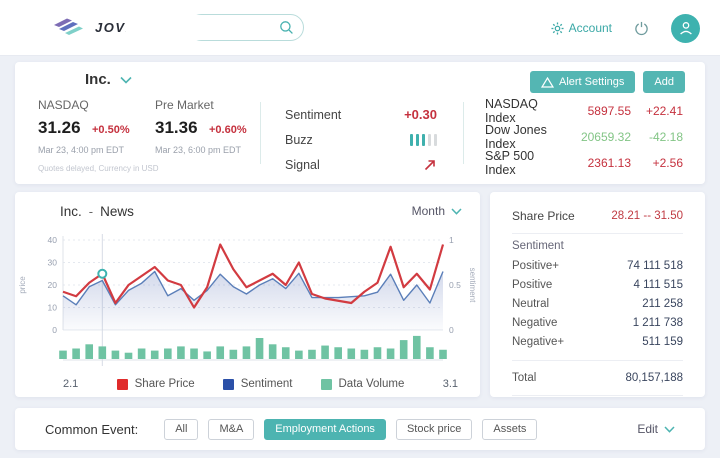  I want to click on index-change: +2.56, so click(667, 163).